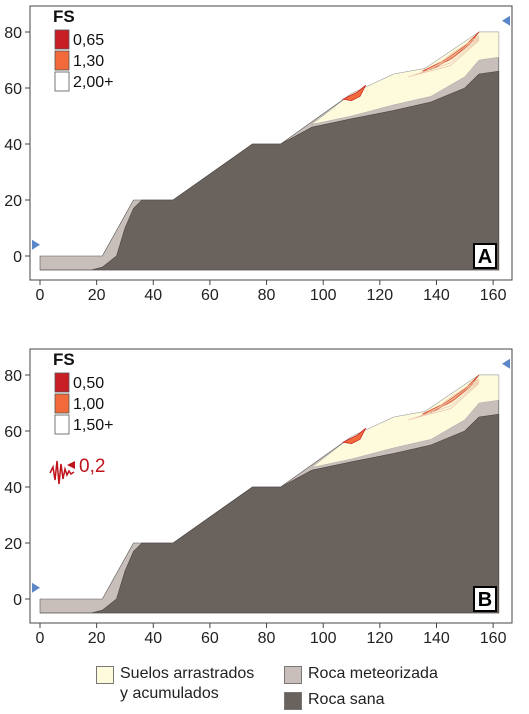 The width and height of the screenshot is (529, 714). Describe the element at coordinates (93, 425) in the screenshot. I see `panel-b-fs-label: 1,50+` at that location.